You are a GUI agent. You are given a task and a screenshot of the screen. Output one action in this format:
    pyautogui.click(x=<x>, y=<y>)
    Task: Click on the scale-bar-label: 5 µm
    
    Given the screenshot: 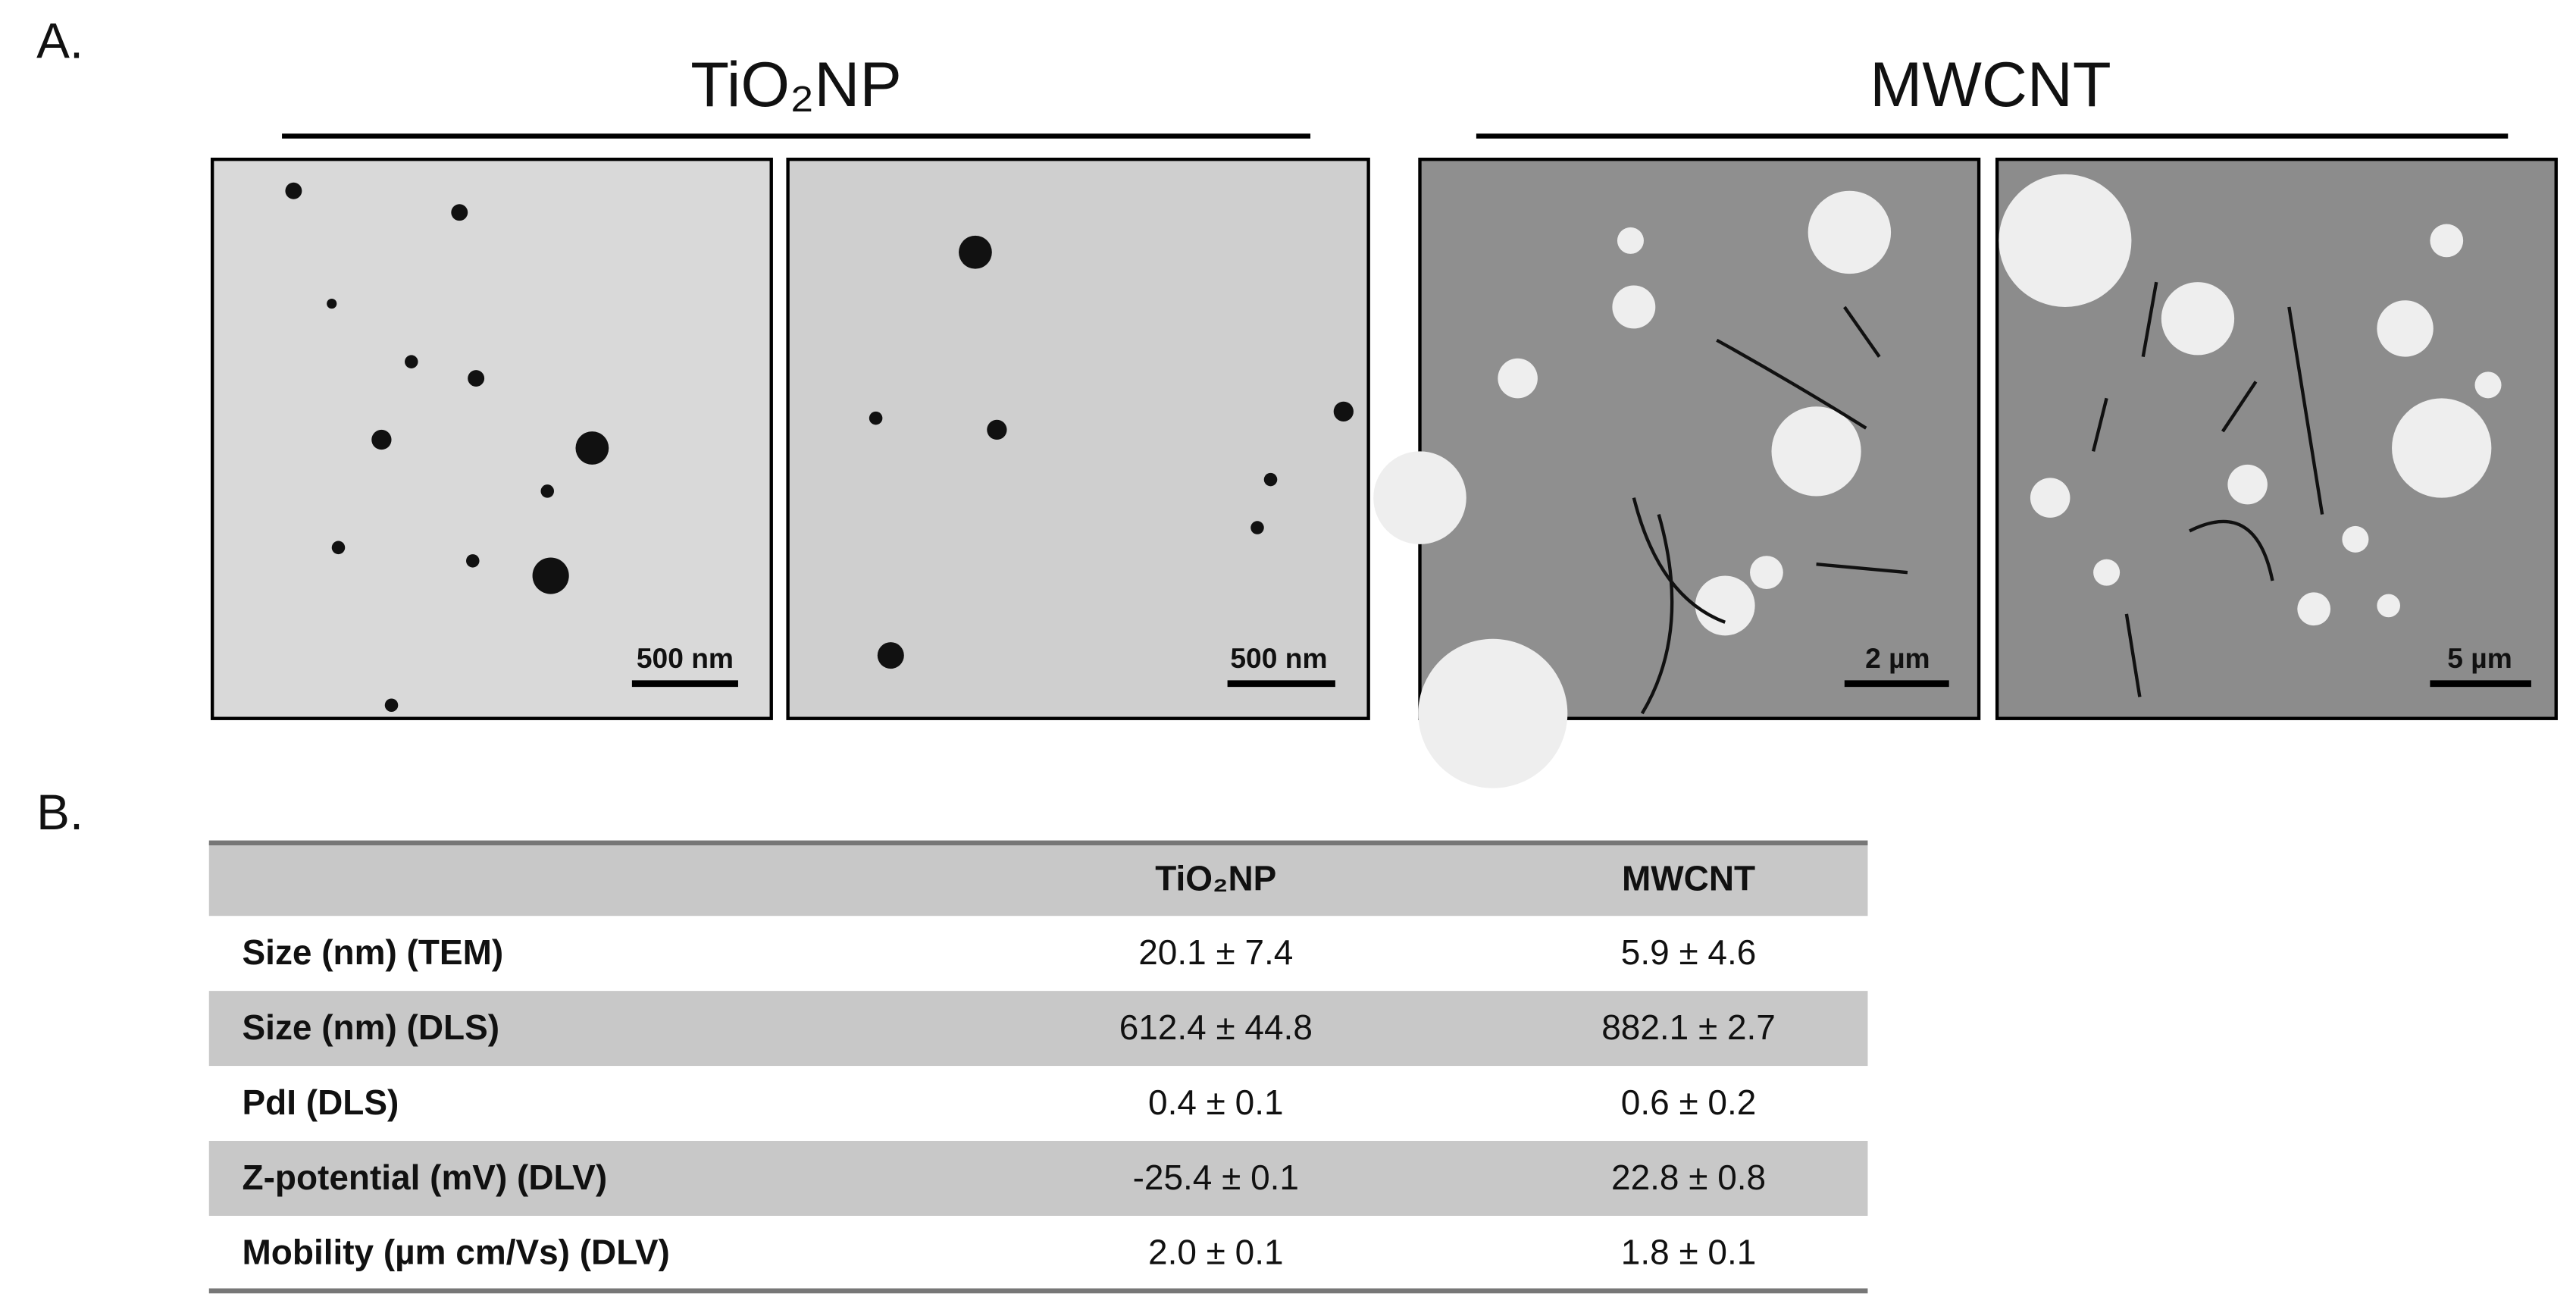 What is the action you would take?
    pyautogui.click(x=2479, y=658)
    